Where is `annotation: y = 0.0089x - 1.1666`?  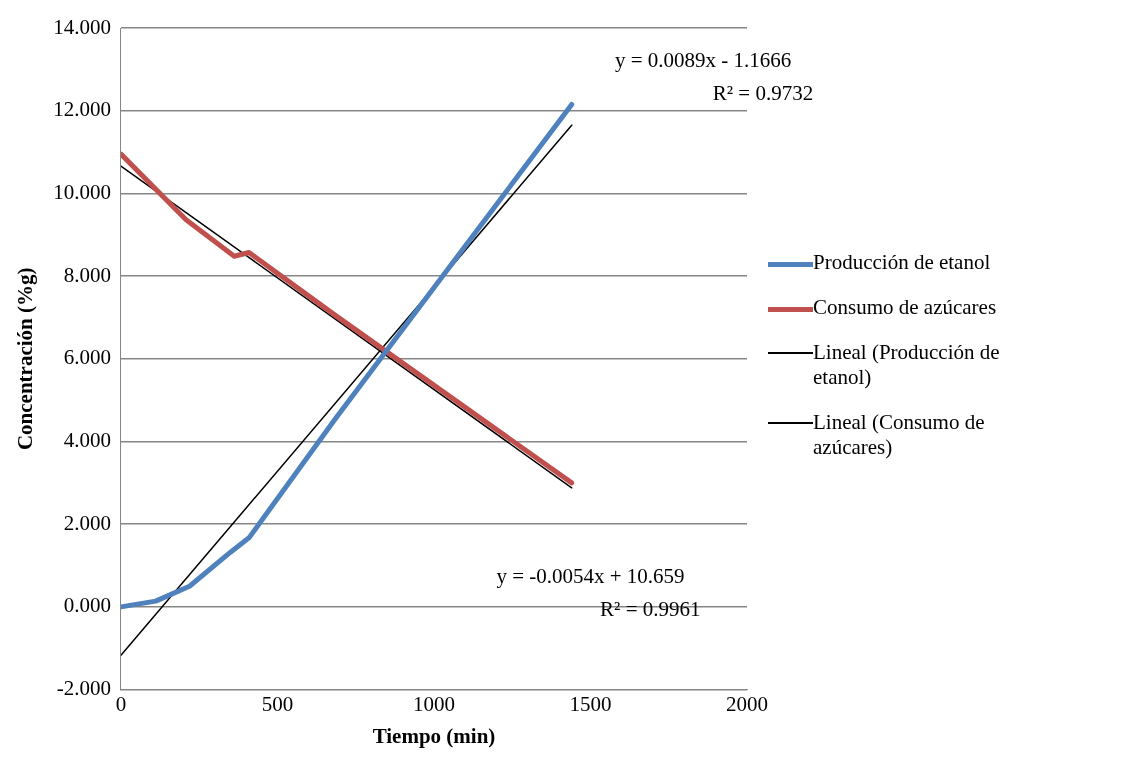
annotation: y = 0.0089x - 1.1666 is located at coordinates (703, 59).